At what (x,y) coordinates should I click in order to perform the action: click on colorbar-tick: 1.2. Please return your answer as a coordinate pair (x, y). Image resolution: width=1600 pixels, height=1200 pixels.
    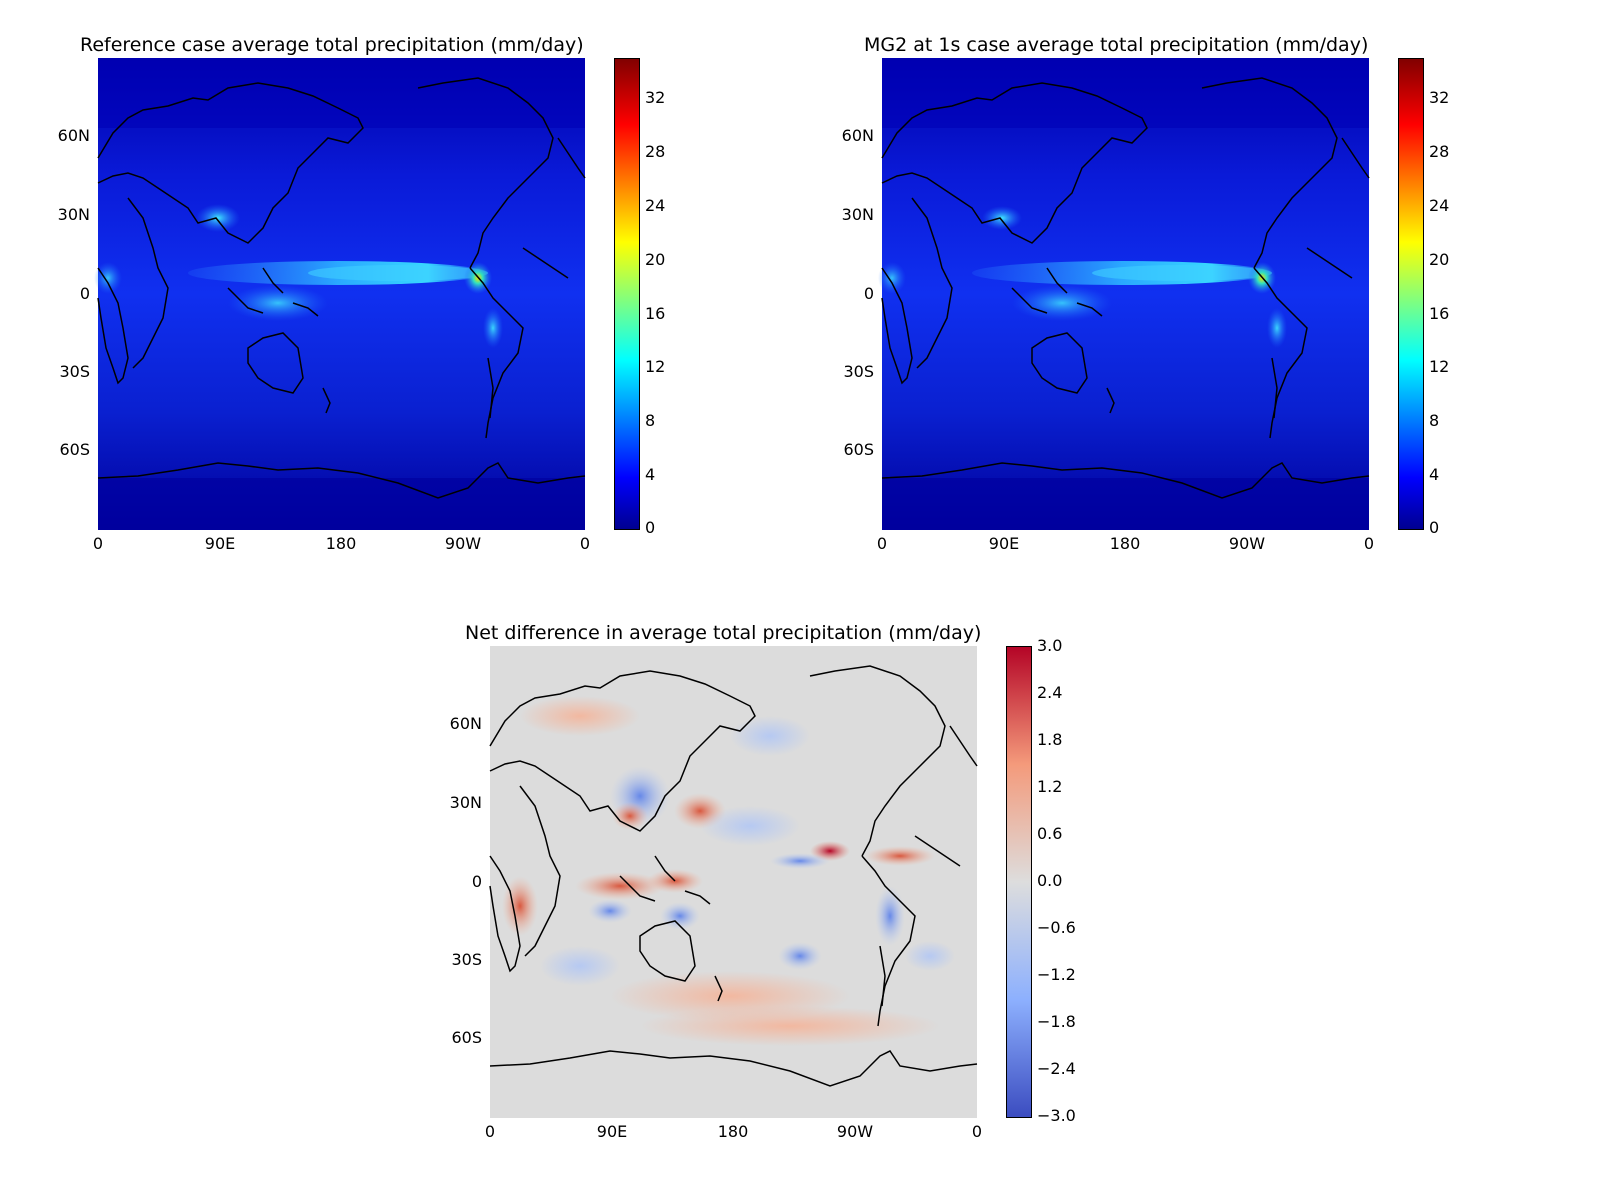
    Looking at the image, I should click on (1050, 786).